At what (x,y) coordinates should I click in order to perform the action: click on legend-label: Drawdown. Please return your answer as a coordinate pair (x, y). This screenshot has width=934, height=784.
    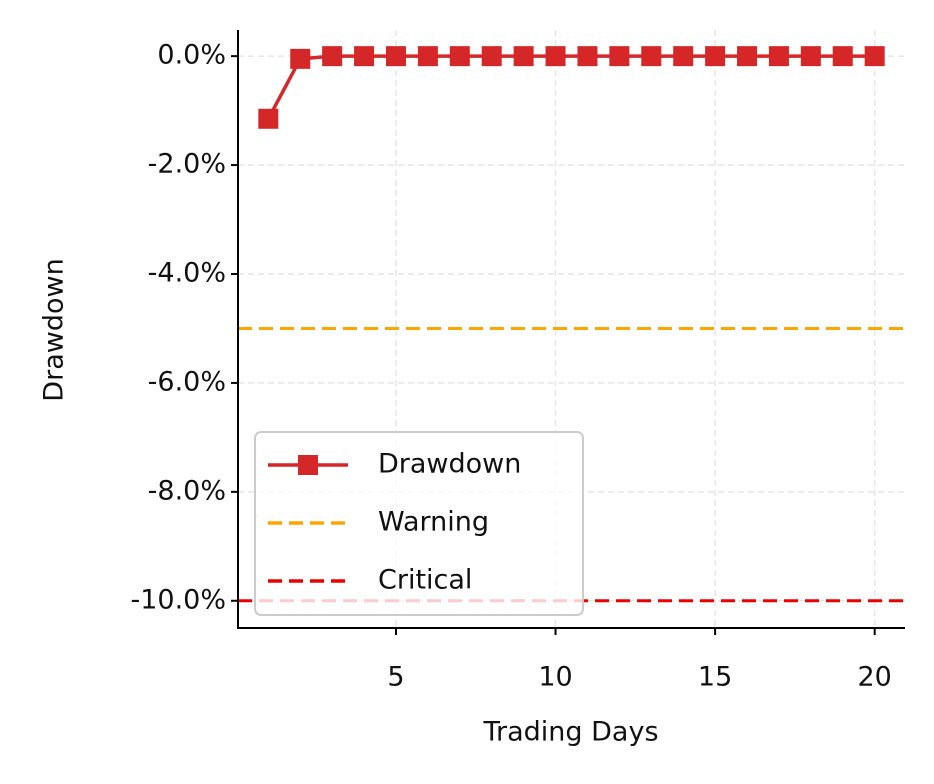
    Looking at the image, I should click on (449, 464).